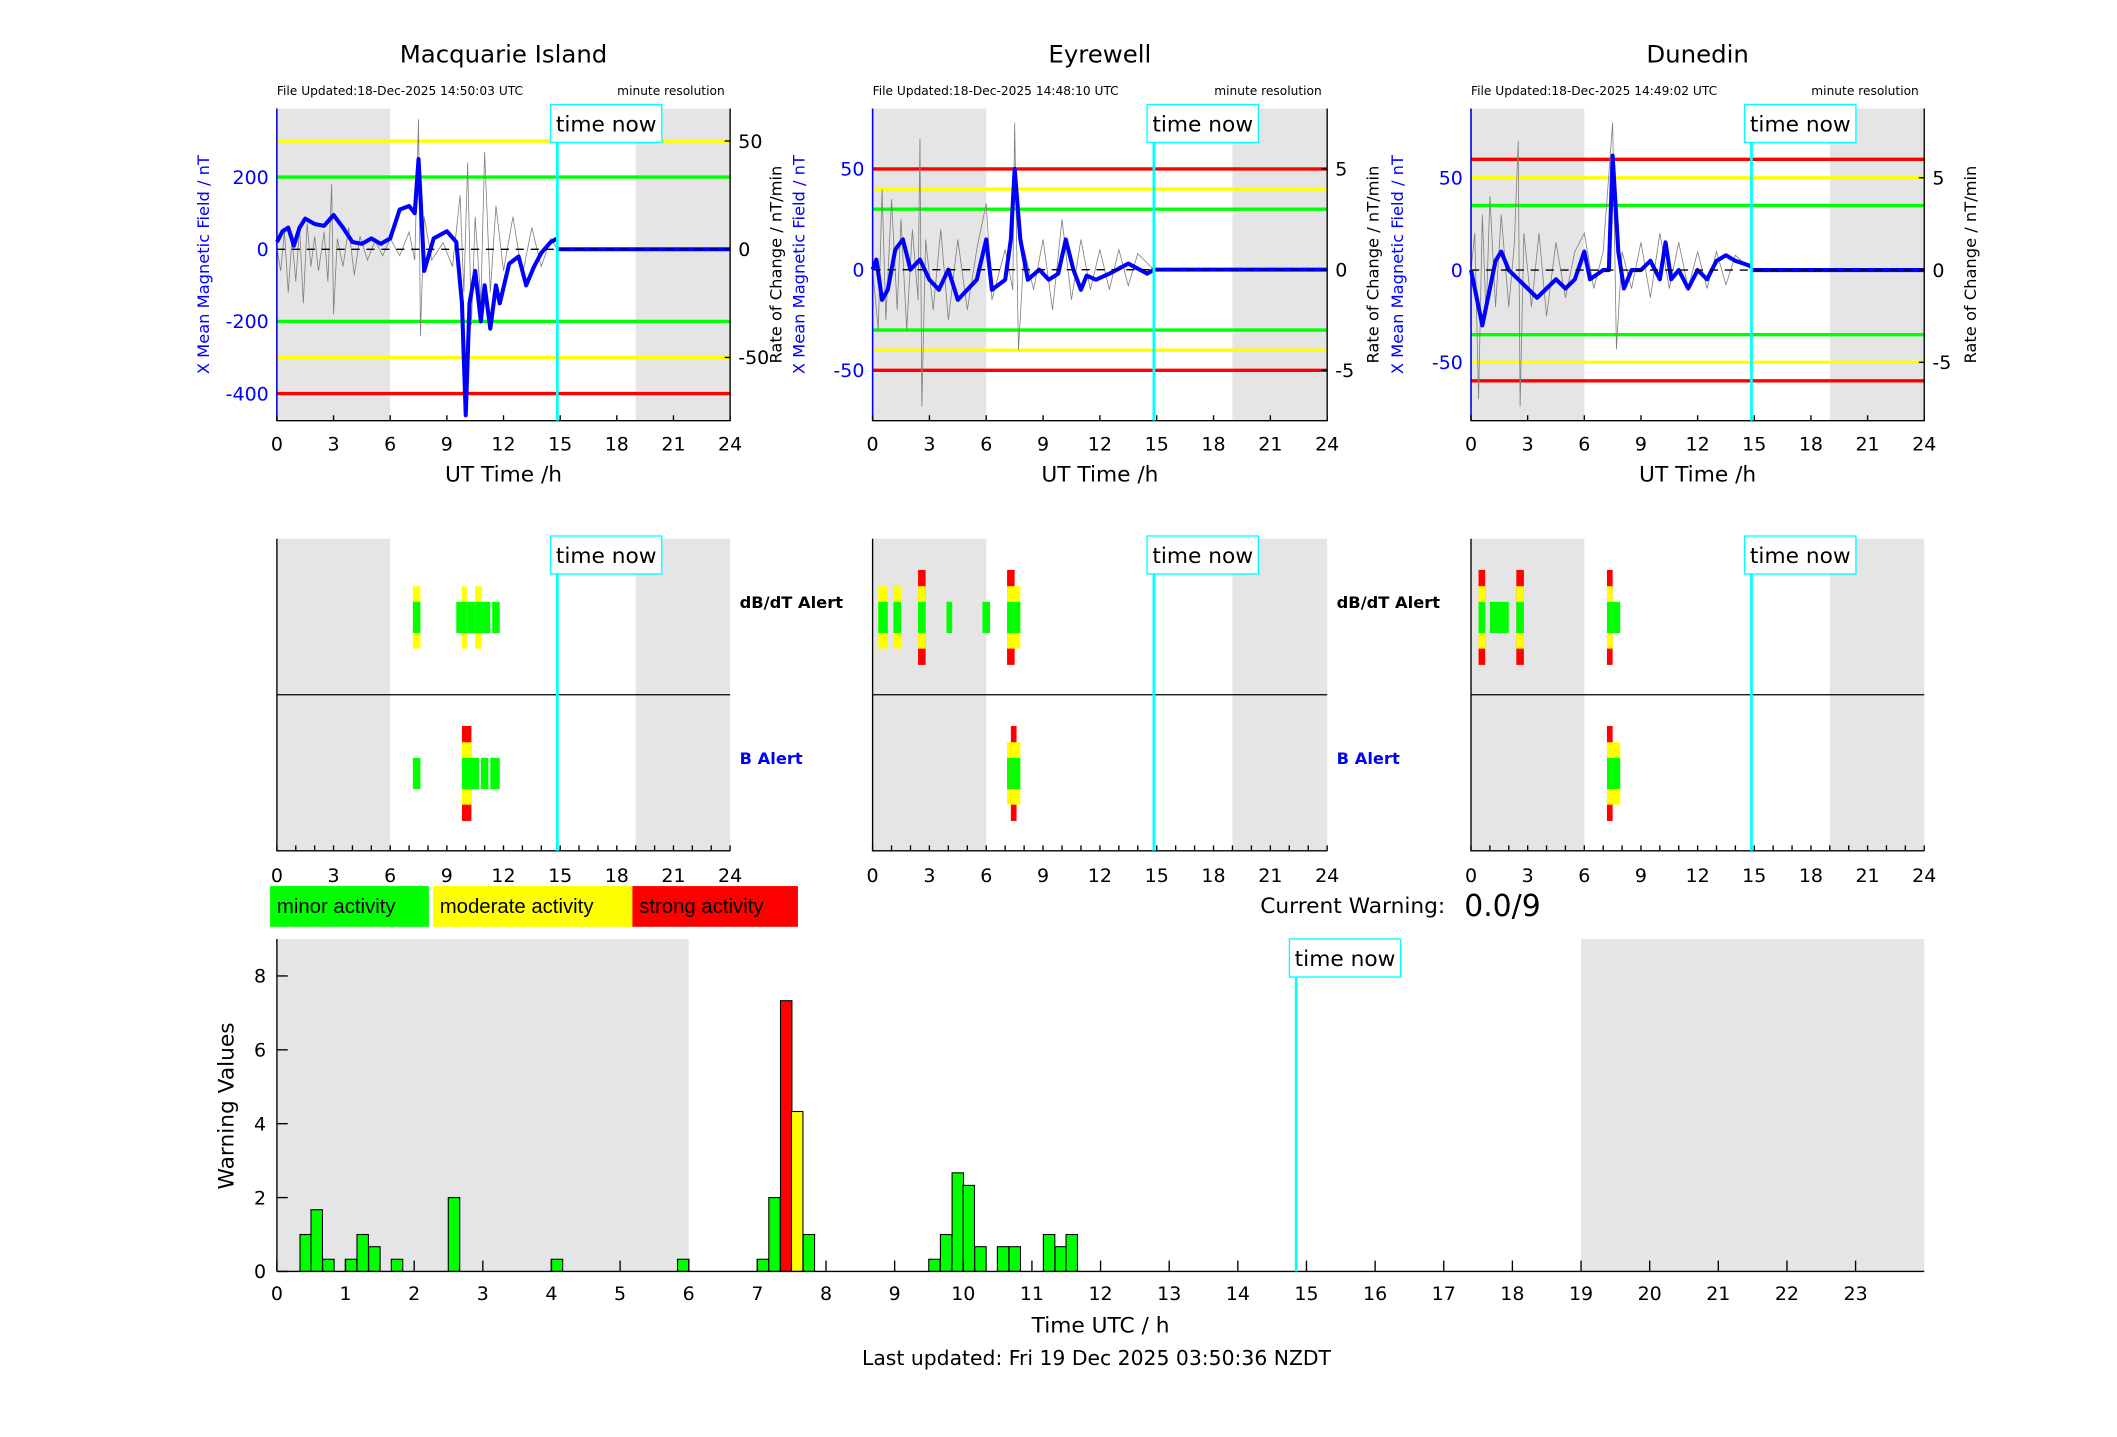  What do you see at coordinates (1352, 906) in the screenshot?
I see `current-warning-label: Current Warning:` at bounding box center [1352, 906].